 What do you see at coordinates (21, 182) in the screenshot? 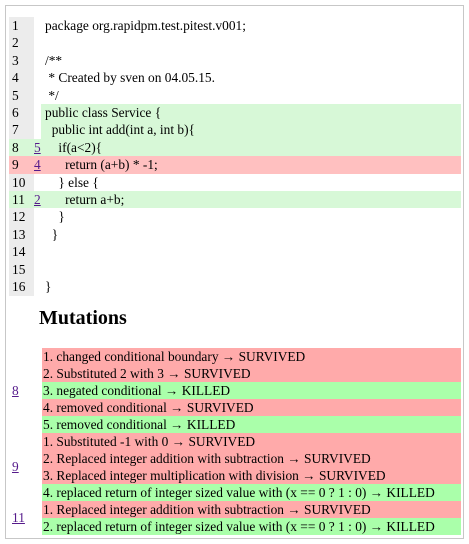
I see `line-number: 10` at bounding box center [21, 182].